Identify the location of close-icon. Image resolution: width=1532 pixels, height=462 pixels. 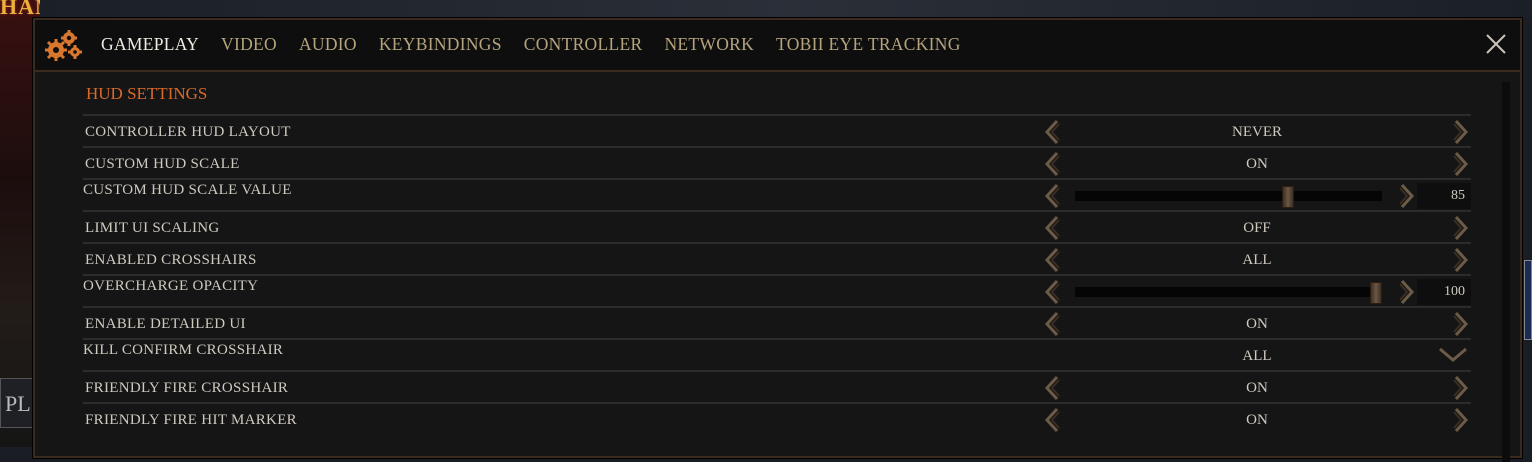
(1496, 44).